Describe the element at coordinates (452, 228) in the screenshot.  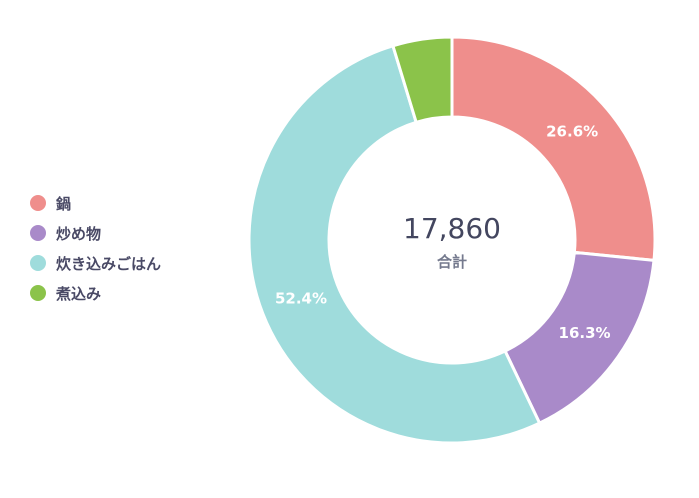
I see `total-value: 17,860` at that location.